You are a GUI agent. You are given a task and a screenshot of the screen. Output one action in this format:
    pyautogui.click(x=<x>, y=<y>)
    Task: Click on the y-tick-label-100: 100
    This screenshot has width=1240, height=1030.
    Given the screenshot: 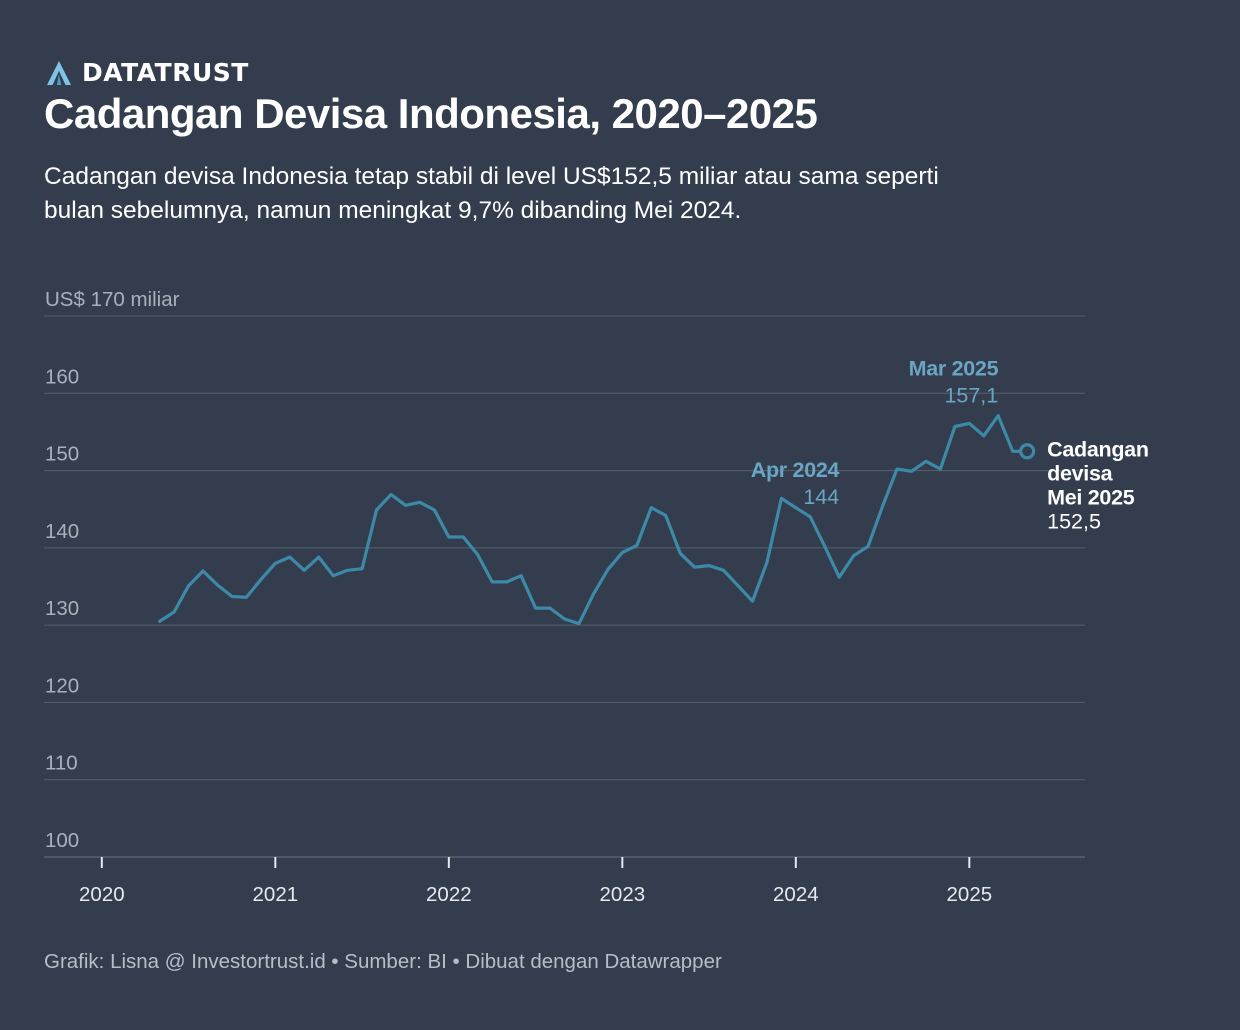 What is the action you would take?
    pyautogui.click(x=62, y=840)
    